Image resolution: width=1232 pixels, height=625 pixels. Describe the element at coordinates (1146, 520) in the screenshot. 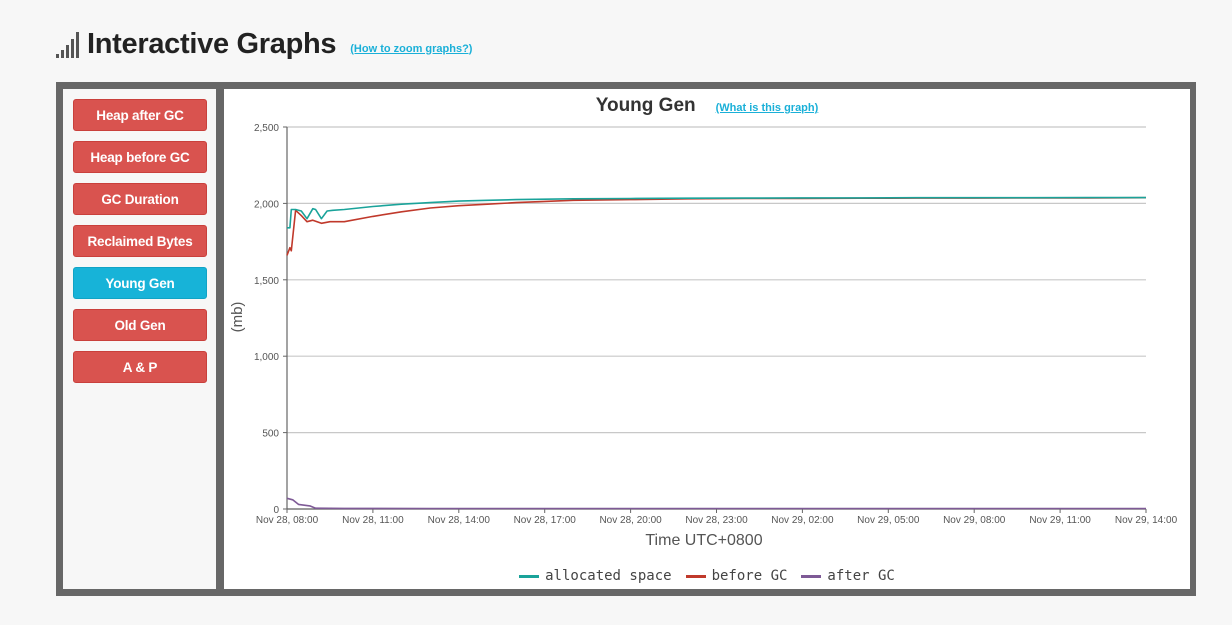

I see `x-tick-label: Nov 29, 14:00` at that location.